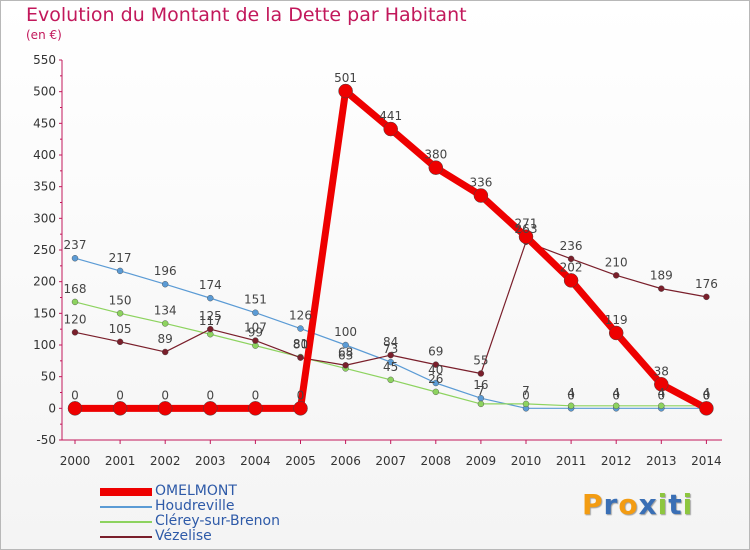 This screenshot has height=550, width=750. I want to click on y-tick-label: 150, so click(44, 313).